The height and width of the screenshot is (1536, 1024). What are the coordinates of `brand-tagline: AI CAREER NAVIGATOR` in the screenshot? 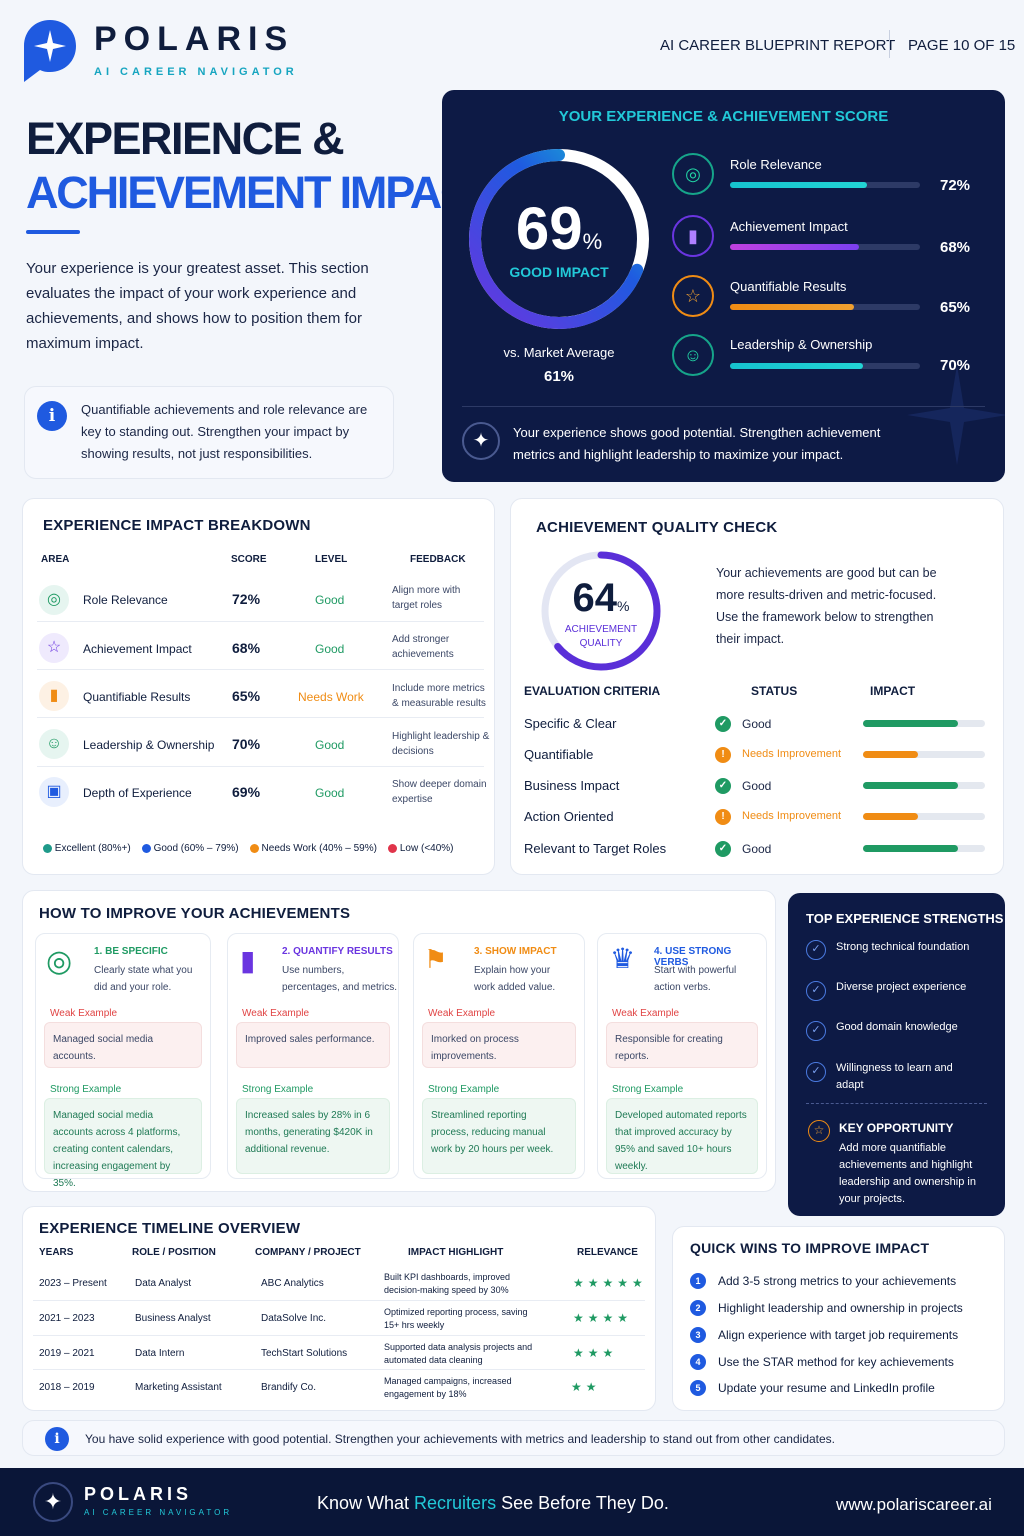 It's located at (196, 72).